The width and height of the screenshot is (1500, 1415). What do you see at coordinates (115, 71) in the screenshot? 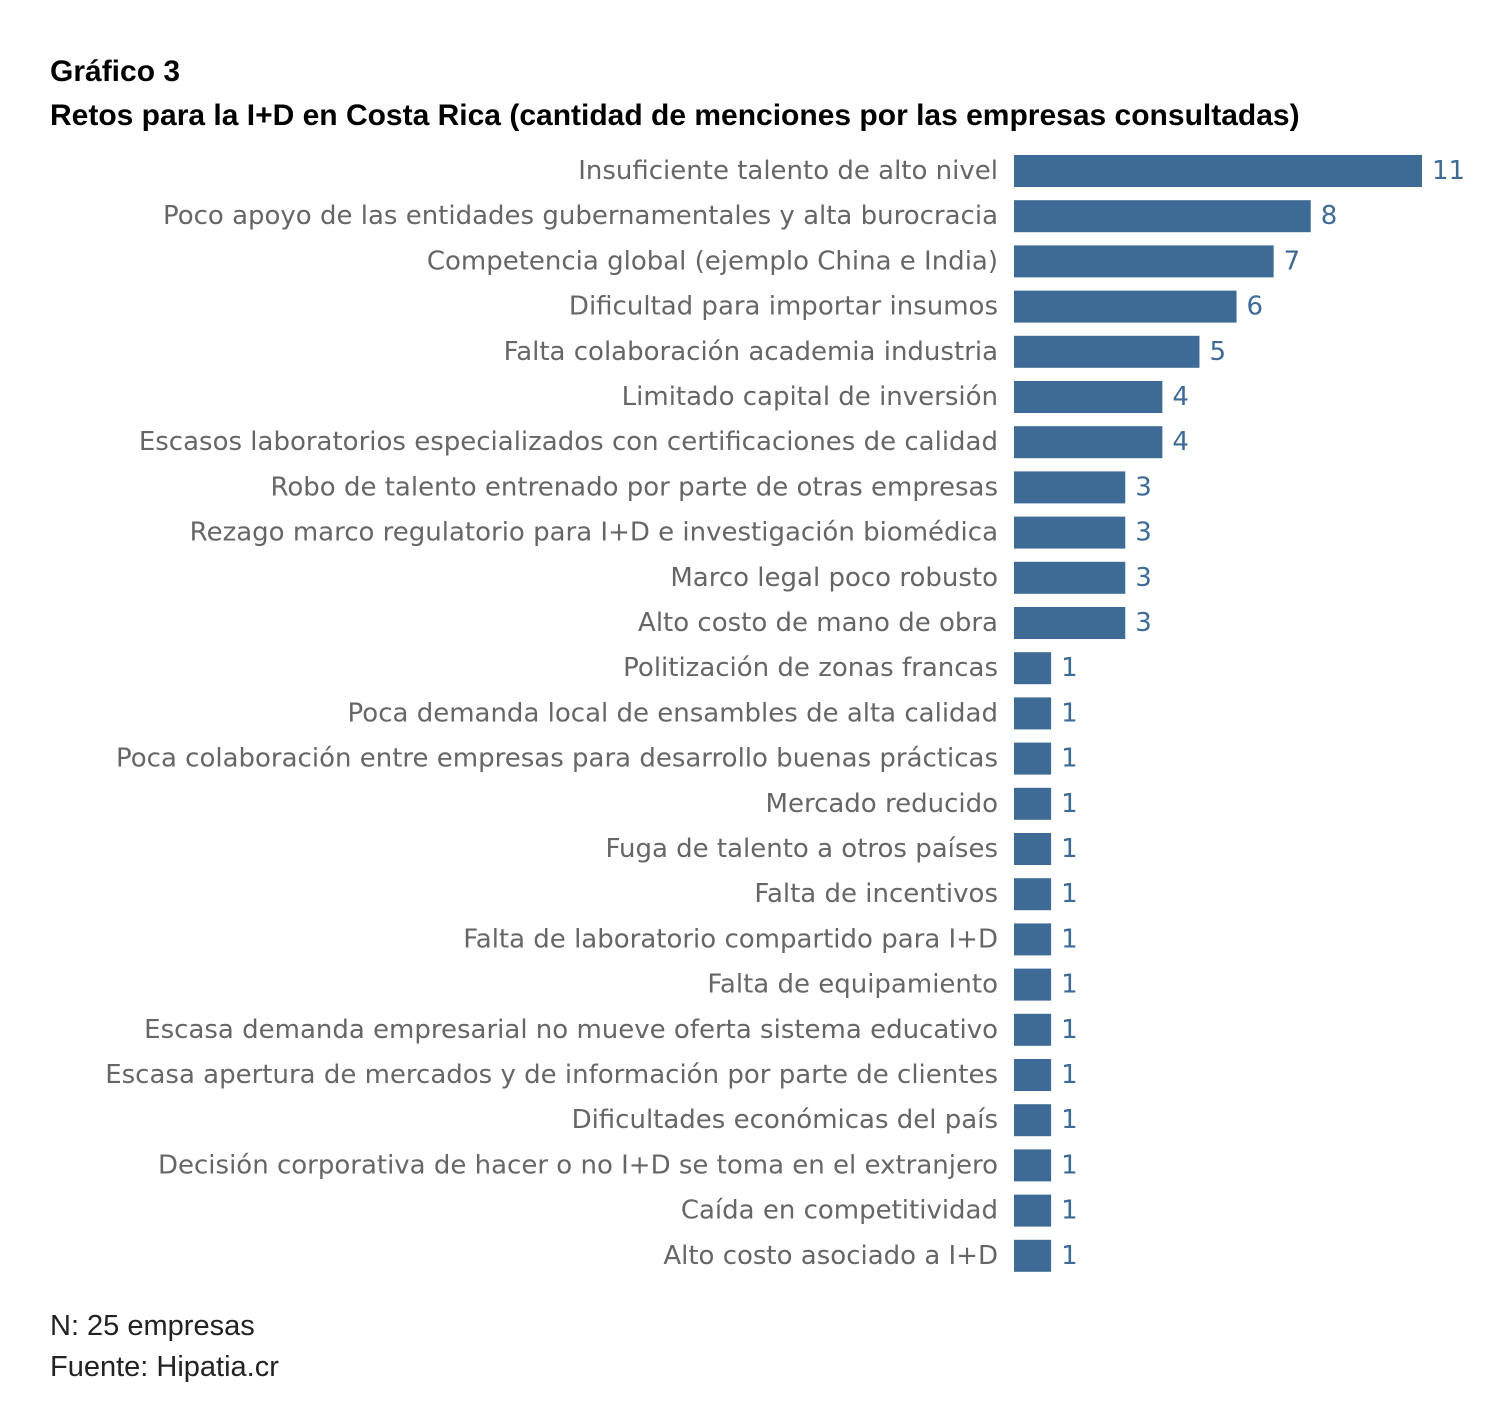
I see `chart-number: Gráfico 3` at bounding box center [115, 71].